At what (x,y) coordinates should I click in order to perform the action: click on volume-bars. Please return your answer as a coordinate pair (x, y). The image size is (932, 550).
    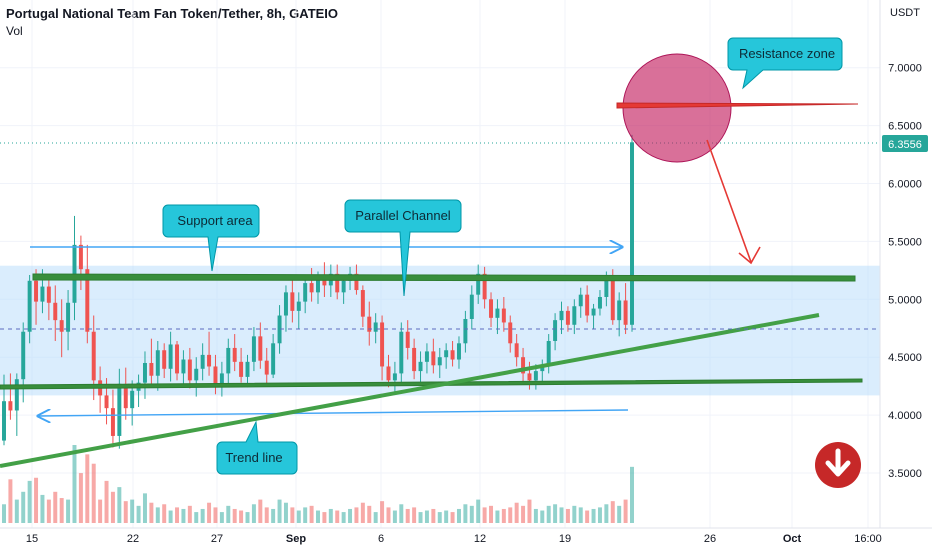
    Looking at the image, I should click on (318, 484).